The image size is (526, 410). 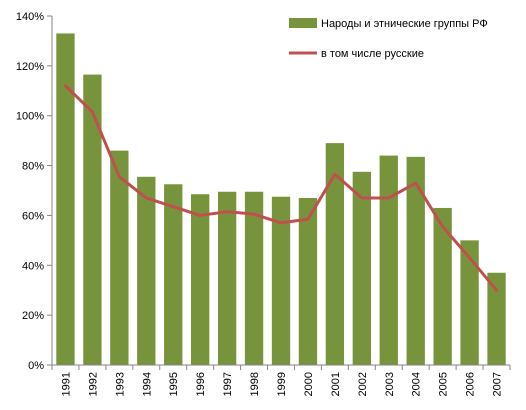 What do you see at coordinates (200, 279) in the screenshot?
I see `bar-1996` at bounding box center [200, 279].